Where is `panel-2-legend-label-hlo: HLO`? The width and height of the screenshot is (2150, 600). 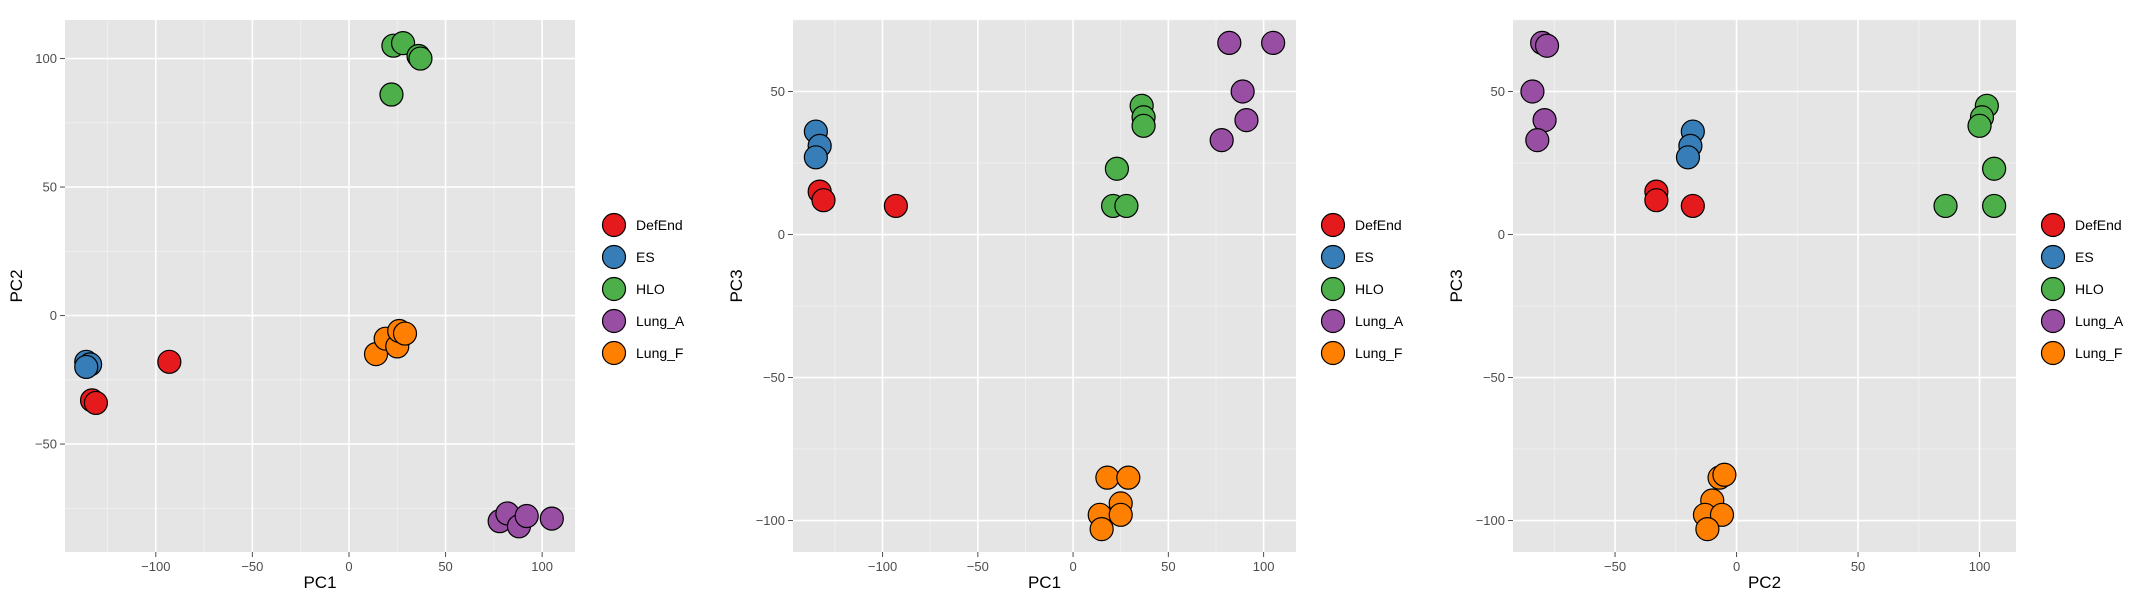
panel-2-legend-label-hlo: HLO is located at coordinates (1369, 289).